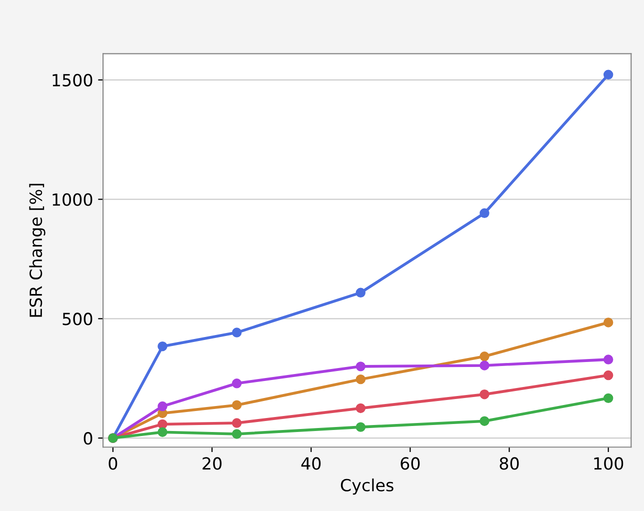  What do you see at coordinates (77, 319) in the screenshot?
I see `y-tick-label: 500` at bounding box center [77, 319].